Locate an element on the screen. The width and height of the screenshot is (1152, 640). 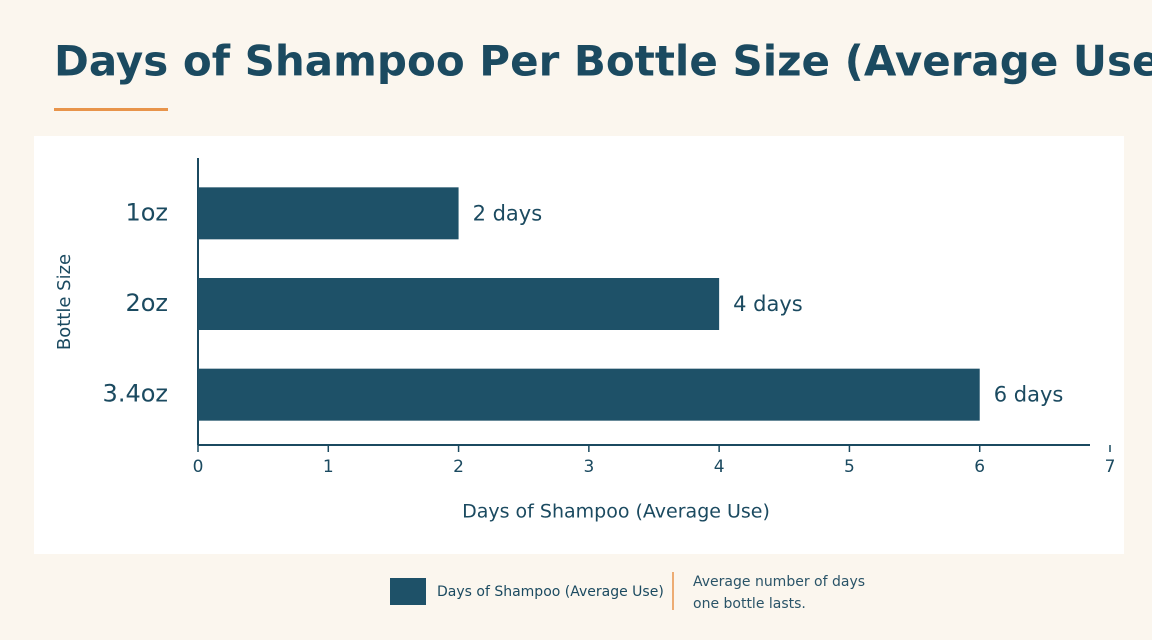
x-tick-label: 7 is located at coordinates (1110, 467).